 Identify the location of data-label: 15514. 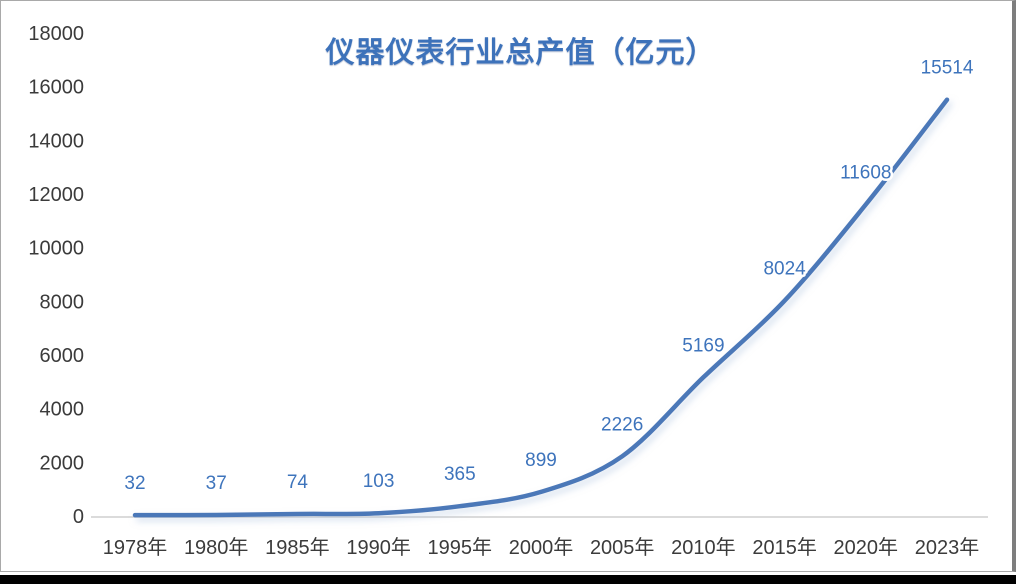
(947, 68).